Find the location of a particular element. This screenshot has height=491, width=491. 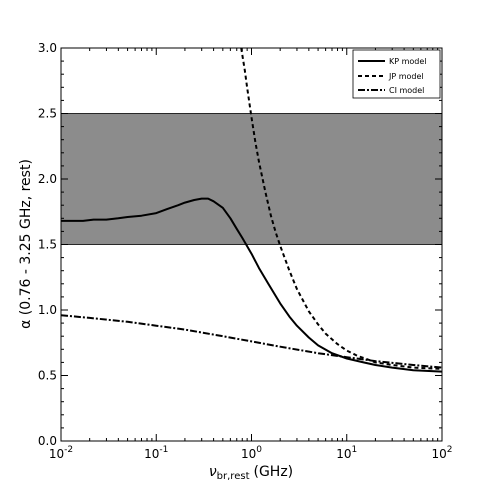

x-axis-label: νbr,rest (GHz) is located at coordinates (251, 473).